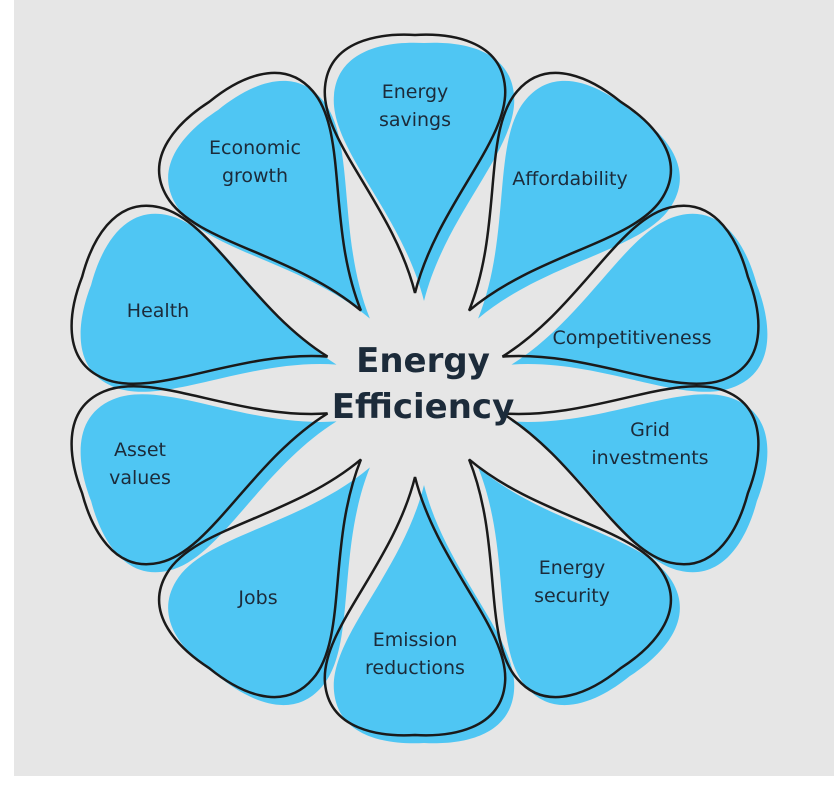  Describe the element at coordinates (423, 361) in the screenshot. I see `center-label-line: Energy` at that location.